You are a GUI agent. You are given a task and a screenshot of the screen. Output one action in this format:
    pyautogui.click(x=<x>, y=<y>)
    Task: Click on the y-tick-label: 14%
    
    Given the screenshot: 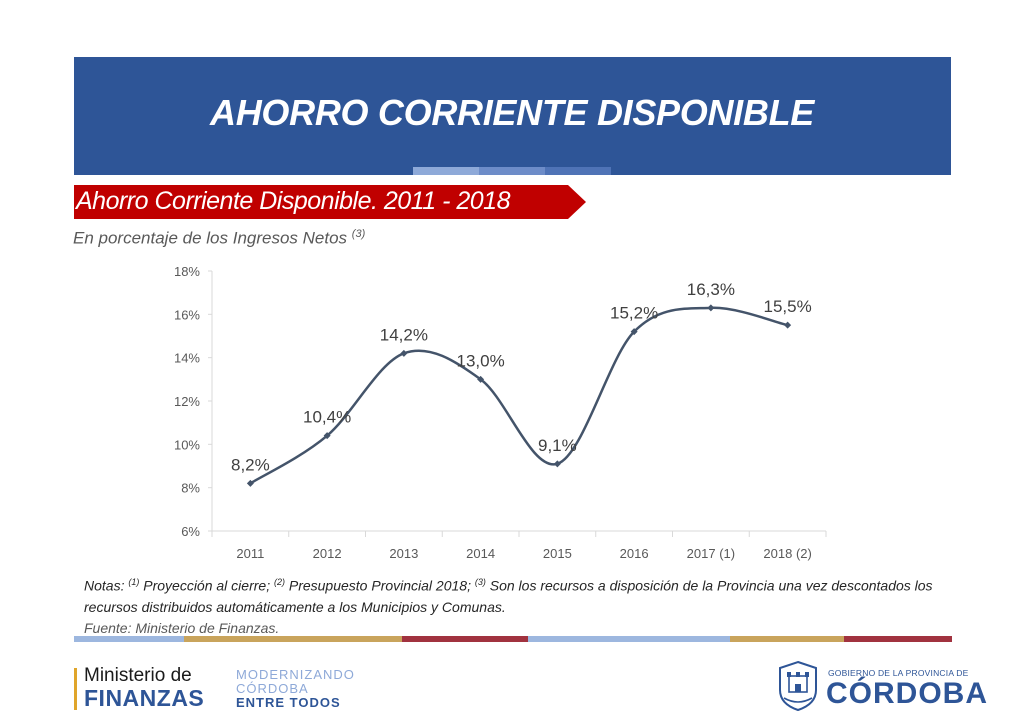 What is the action you would take?
    pyautogui.click(x=187, y=358)
    